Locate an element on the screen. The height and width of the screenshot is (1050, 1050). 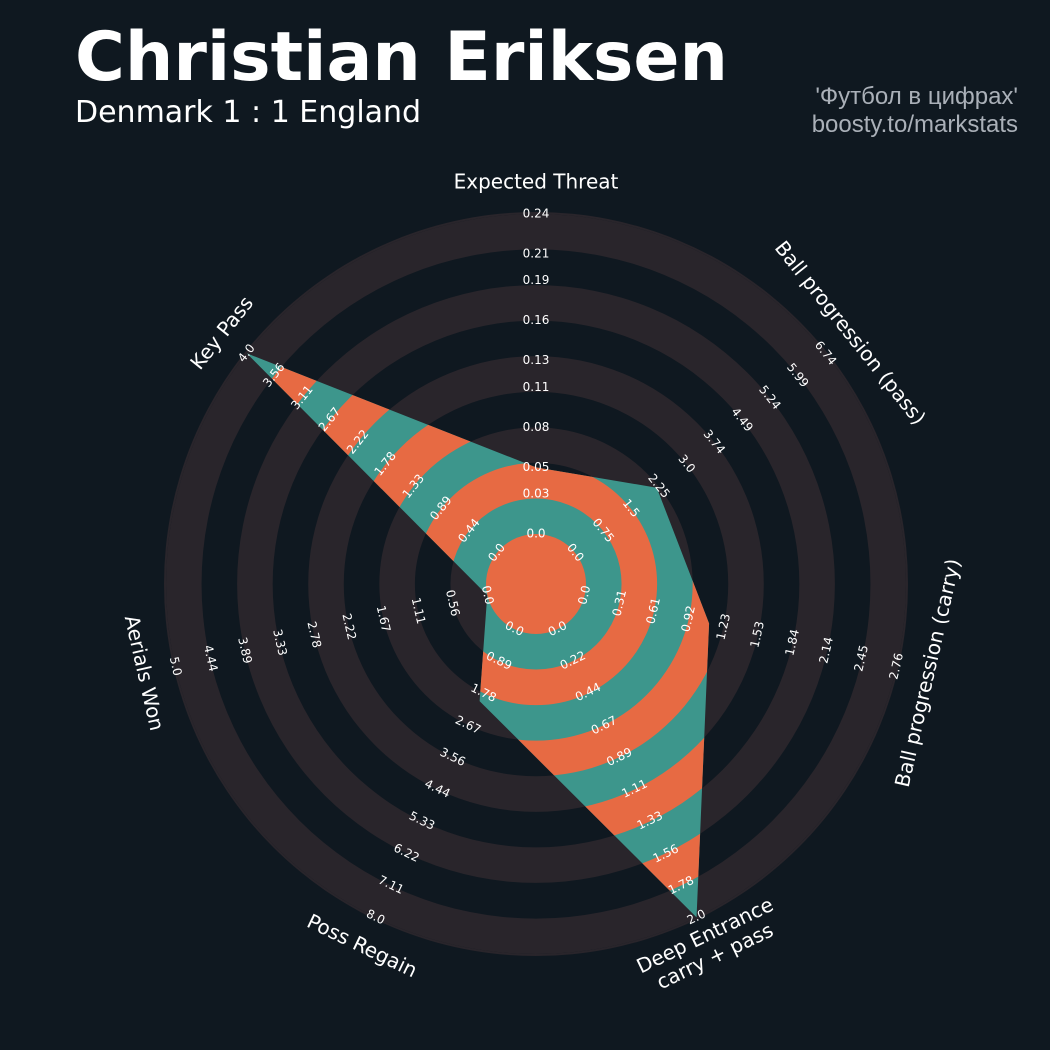
credit: boosty.to/markstats is located at coordinates (915, 124).